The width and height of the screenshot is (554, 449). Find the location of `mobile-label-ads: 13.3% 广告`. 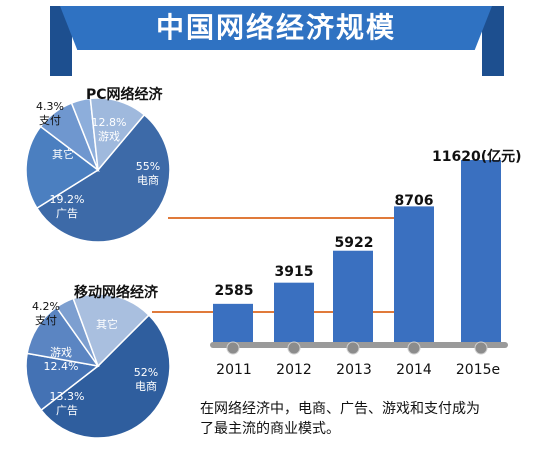

mobile-label-ads: 13.3% 广告 is located at coordinates (67, 404).